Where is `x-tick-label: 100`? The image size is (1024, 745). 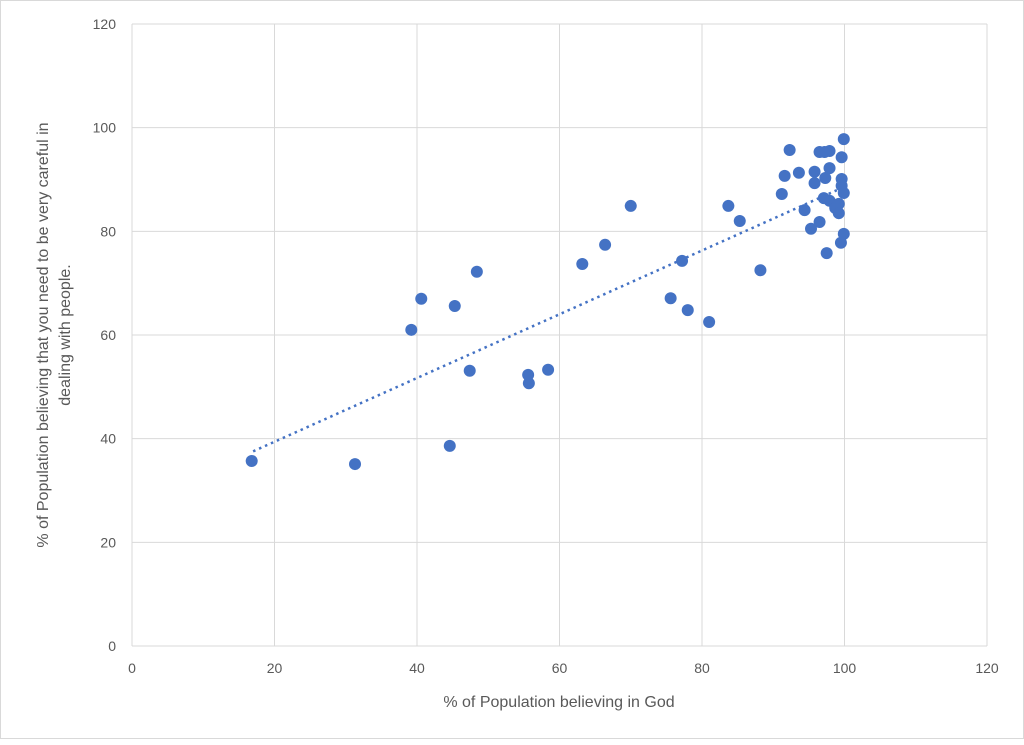 x-tick-label: 100 is located at coordinates (845, 668).